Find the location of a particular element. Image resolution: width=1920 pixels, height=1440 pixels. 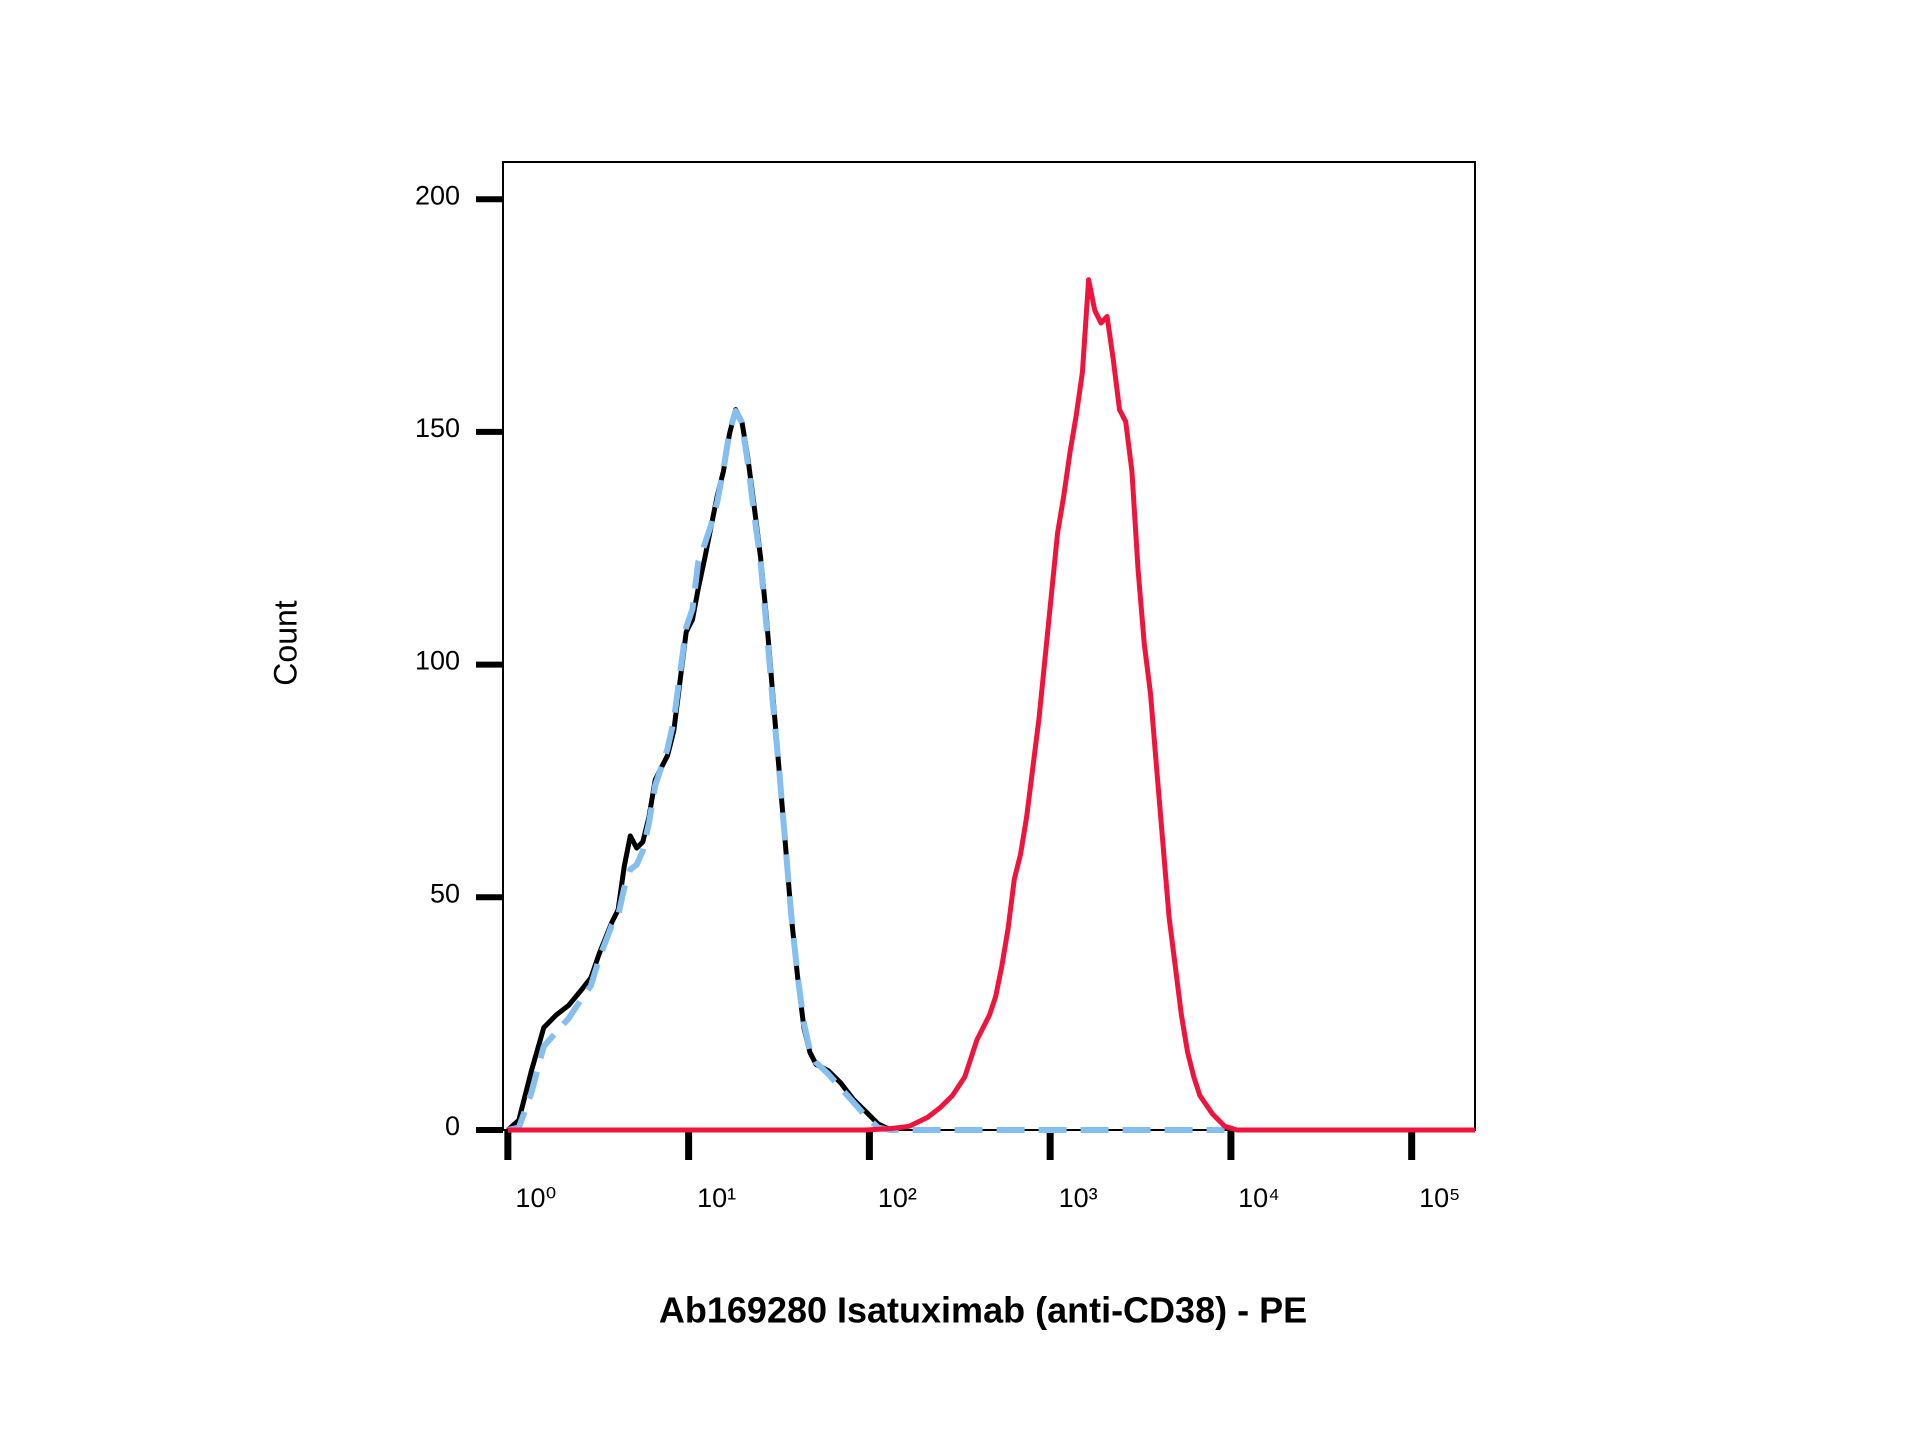

y-tick-label: 0 is located at coordinates (452, 1126).